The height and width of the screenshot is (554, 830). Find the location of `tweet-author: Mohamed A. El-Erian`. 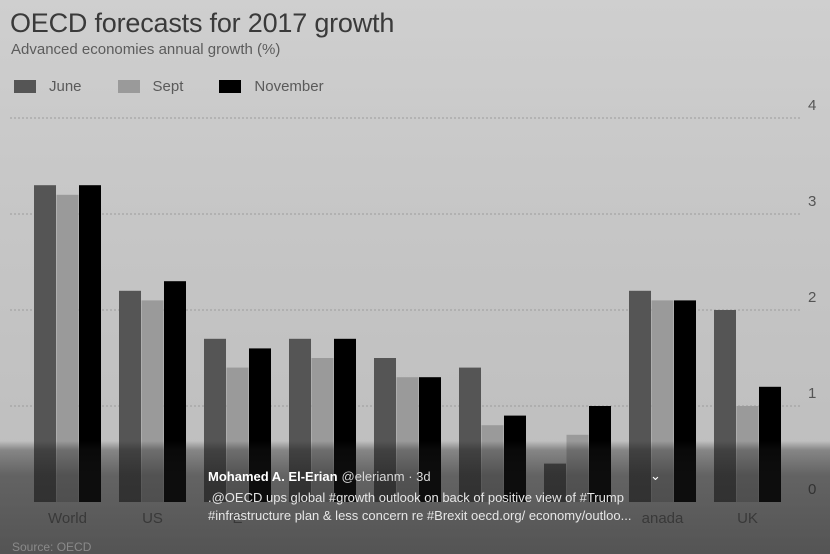

tweet-author: Mohamed A. El-Erian is located at coordinates (273, 476).